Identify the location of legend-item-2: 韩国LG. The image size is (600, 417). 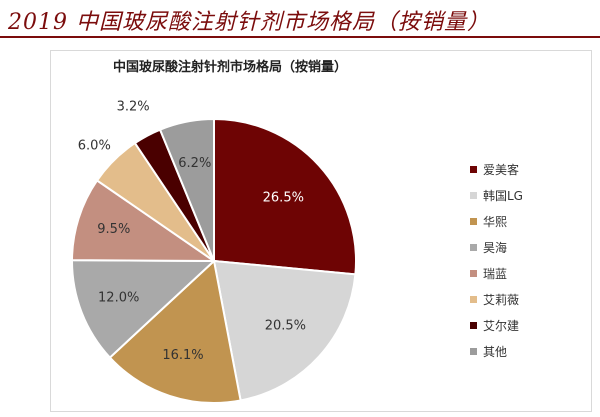
(496, 195).